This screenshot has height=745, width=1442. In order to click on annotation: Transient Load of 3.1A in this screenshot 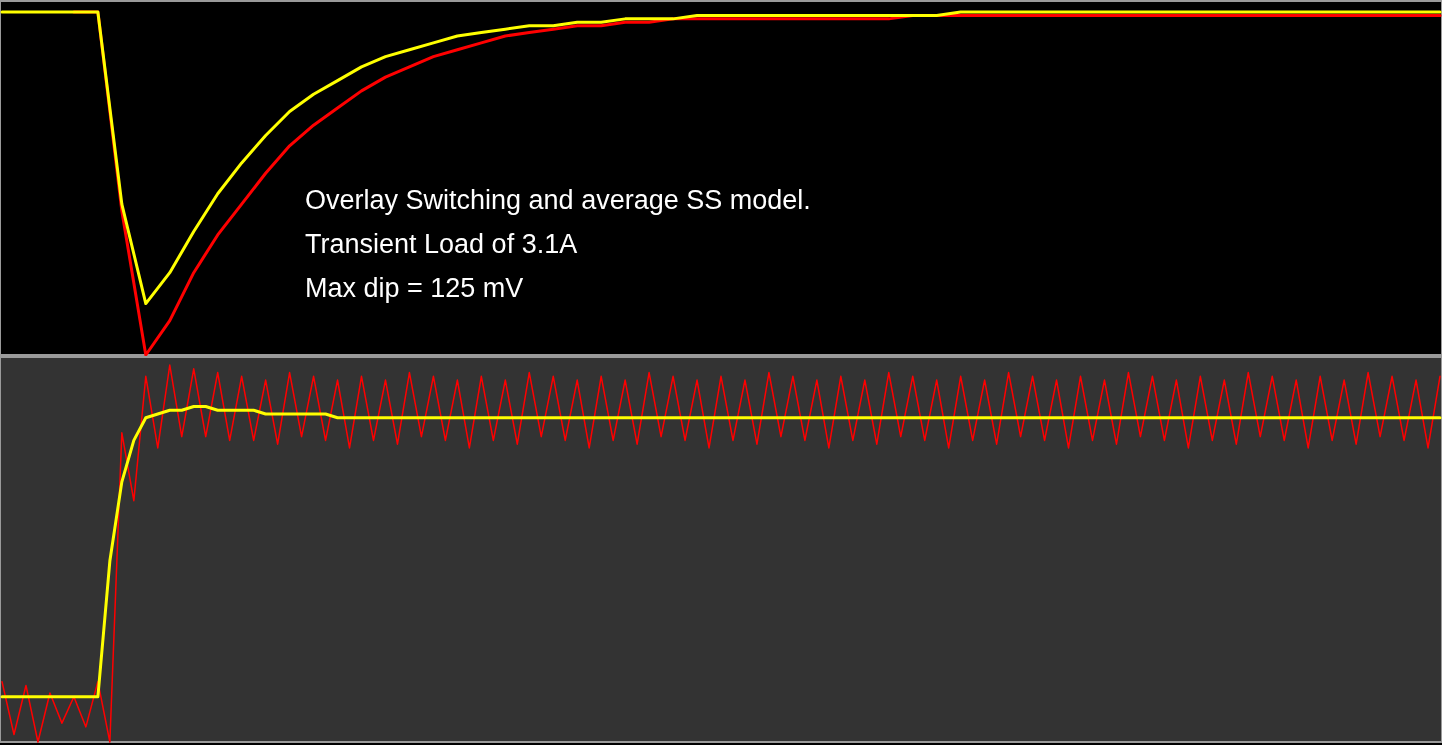, I will do `click(441, 244)`.